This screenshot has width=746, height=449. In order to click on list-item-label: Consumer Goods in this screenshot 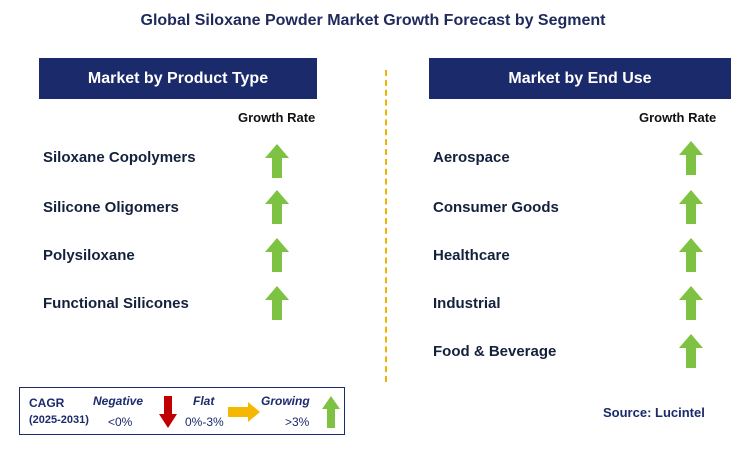, I will do `click(496, 207)`.